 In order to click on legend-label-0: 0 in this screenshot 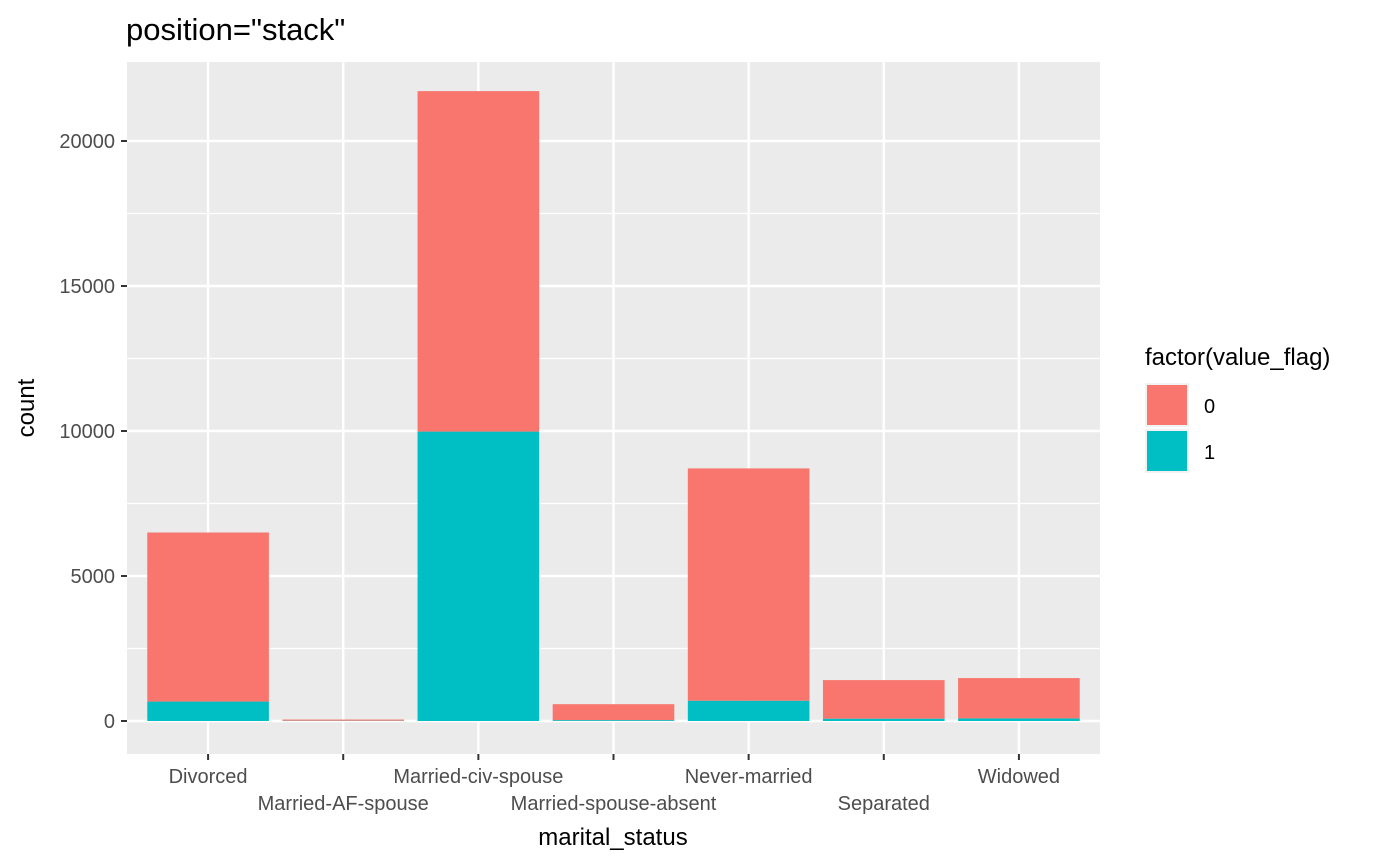, I will do `click(1209, 407)`.